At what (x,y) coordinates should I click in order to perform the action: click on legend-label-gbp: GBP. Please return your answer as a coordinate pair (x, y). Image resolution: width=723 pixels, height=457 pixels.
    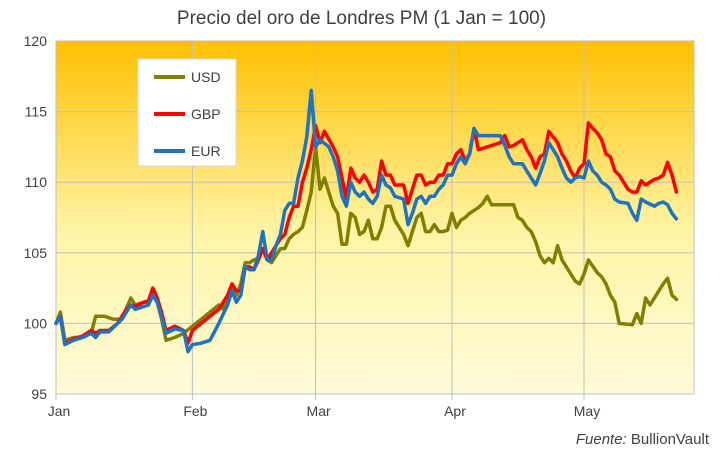
    Looking at the image, I should click on (206, 114).